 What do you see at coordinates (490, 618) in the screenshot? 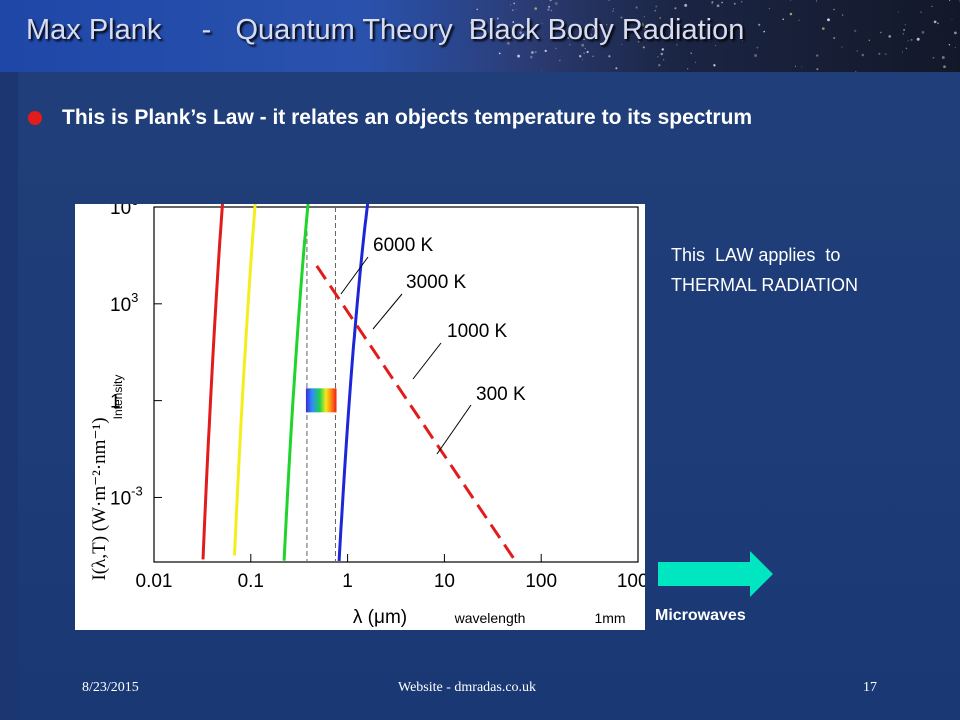
I see `x-axis-extra-label: wavelength` at bounding box center [490, 618].